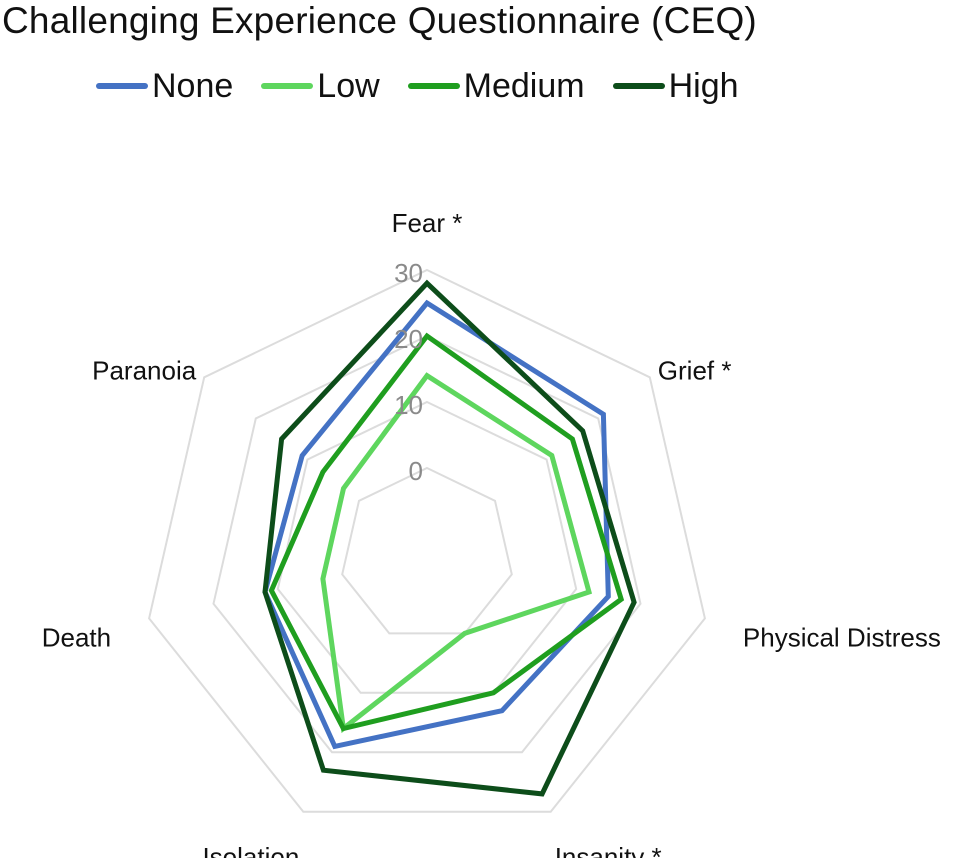  What do you see at coordinates (703, 85) in the screenshot?
I see `legend-label-high: High` at bounding box center [703, 85].